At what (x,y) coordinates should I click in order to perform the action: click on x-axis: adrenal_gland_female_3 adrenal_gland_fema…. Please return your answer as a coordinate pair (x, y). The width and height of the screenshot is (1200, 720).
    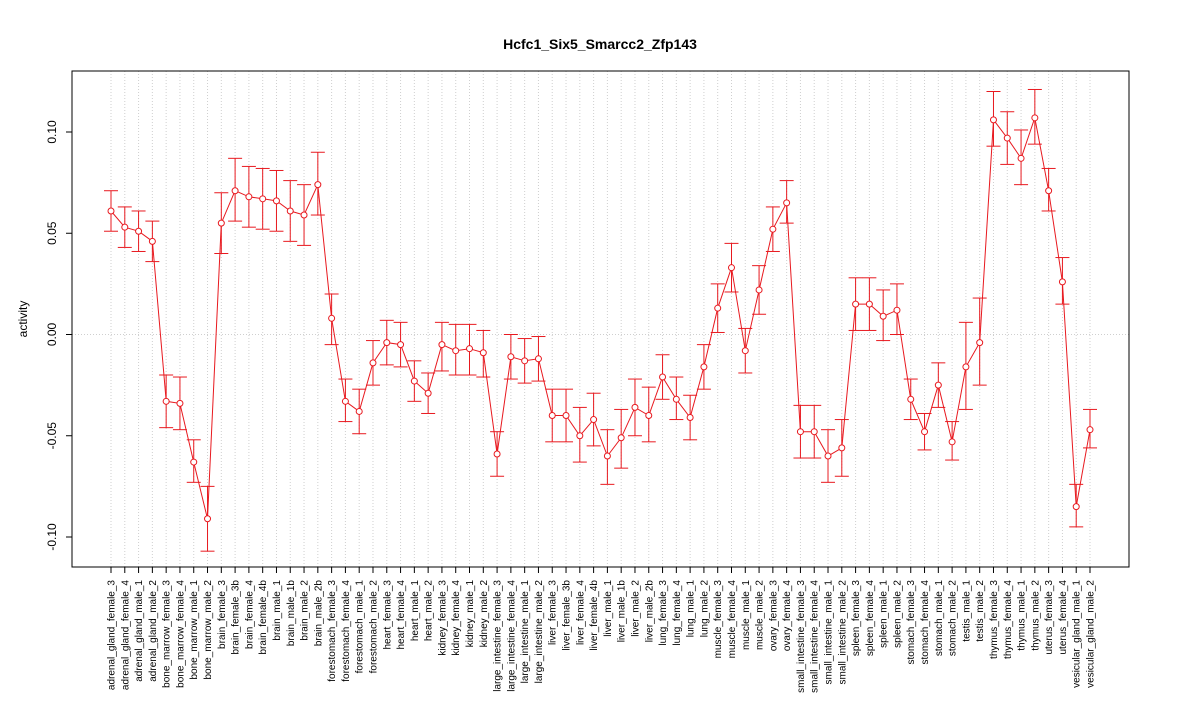
    Looking at the image, I should click on (602, 629).